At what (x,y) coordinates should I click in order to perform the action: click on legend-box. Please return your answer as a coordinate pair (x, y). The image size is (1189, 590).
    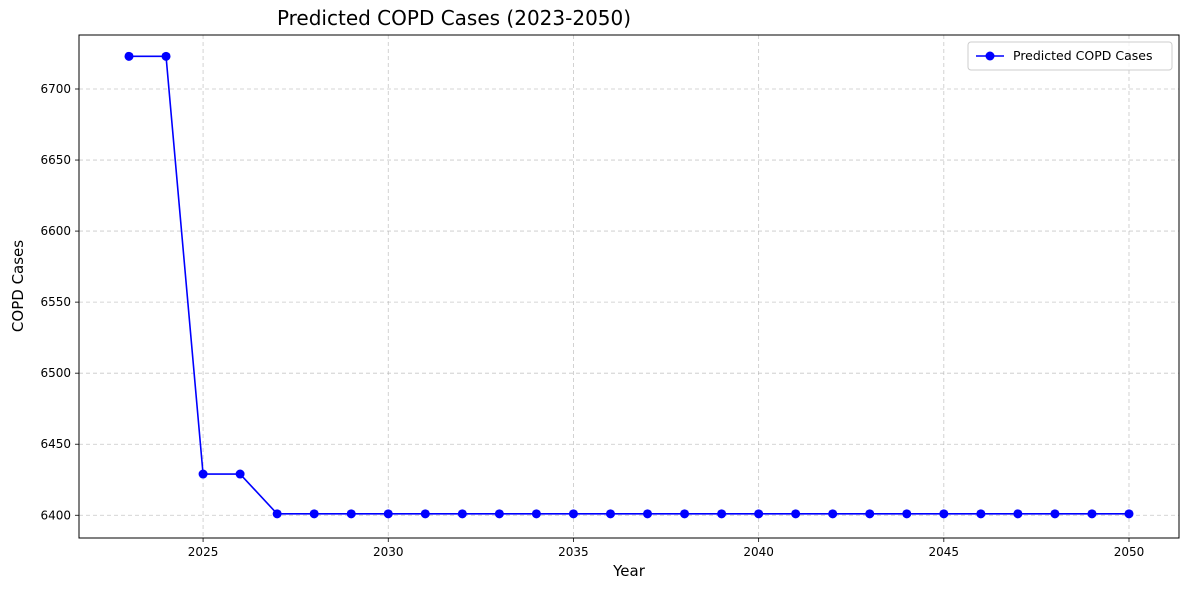
    Looking at the image, I should click on (1070, 56).